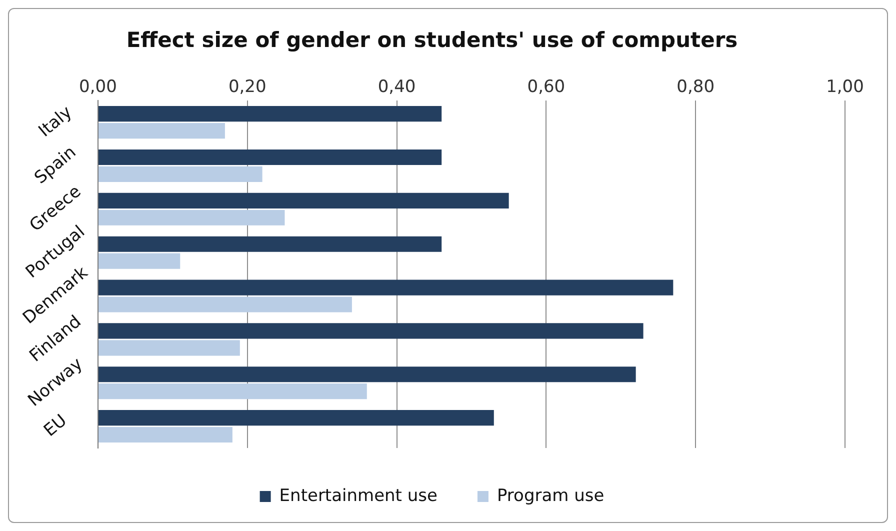 The image size is (896, 531). I want to click on x-tick-label: 0,20, so click(247, 86).